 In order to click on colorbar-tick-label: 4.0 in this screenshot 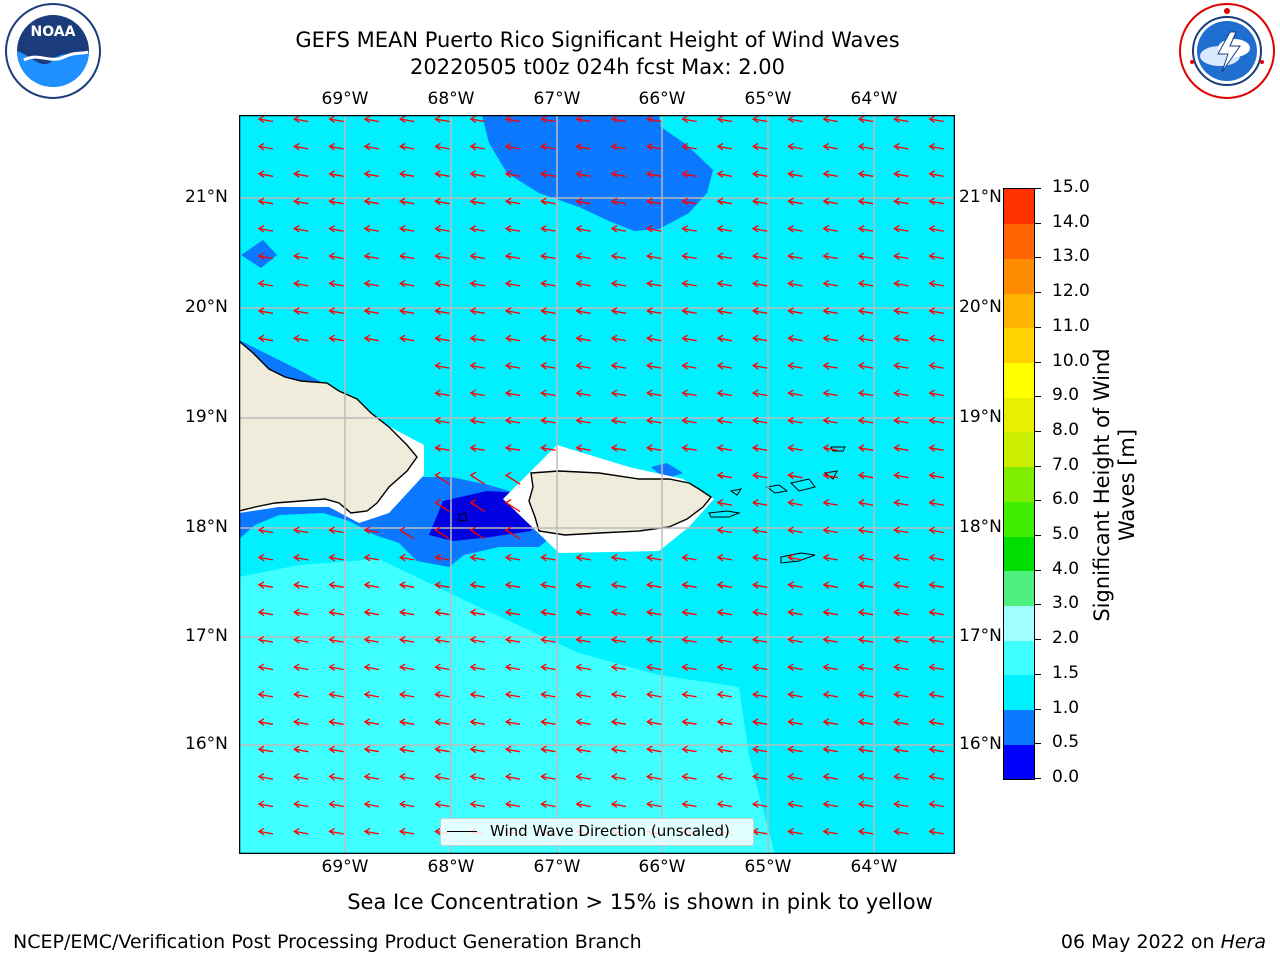, I will do `click(1066, 568)`.